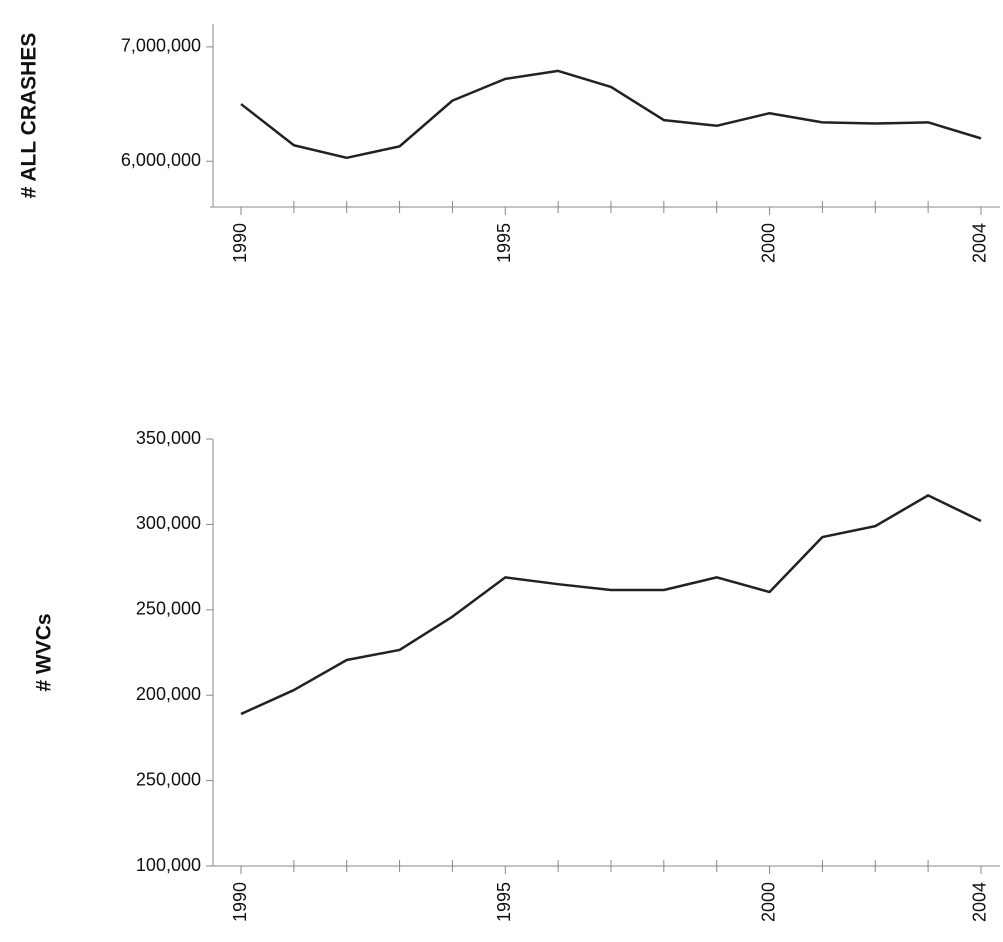 This screenshot has height=942, width=1003. Describe the element at coordinates (168, 694) in the screenshot. I see `y-tick-label: 200,000` at that location.